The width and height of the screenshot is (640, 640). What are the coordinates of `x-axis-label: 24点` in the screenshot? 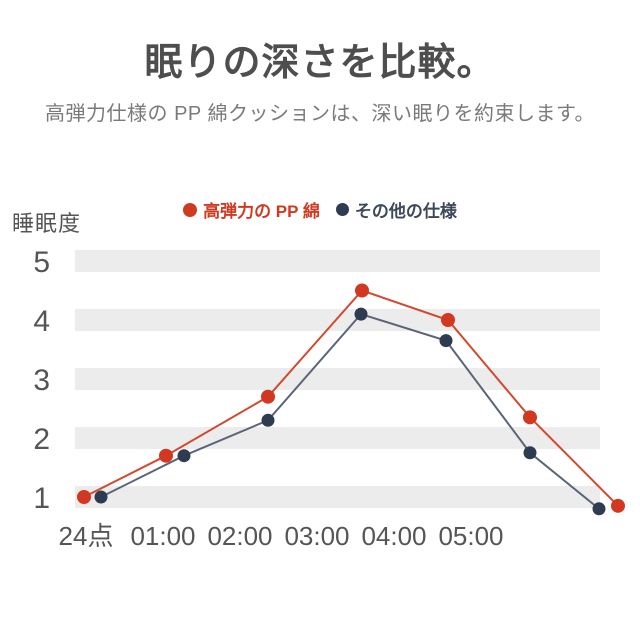 It's located at (86, 536).